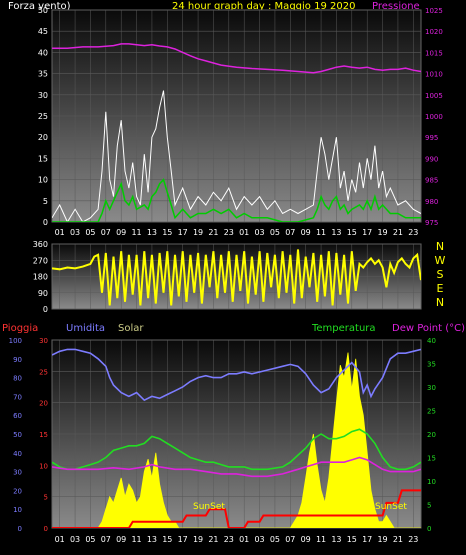 The image size is (466, 555). I want to click on pressure-axis-title: Pressione, so click(396, 6).